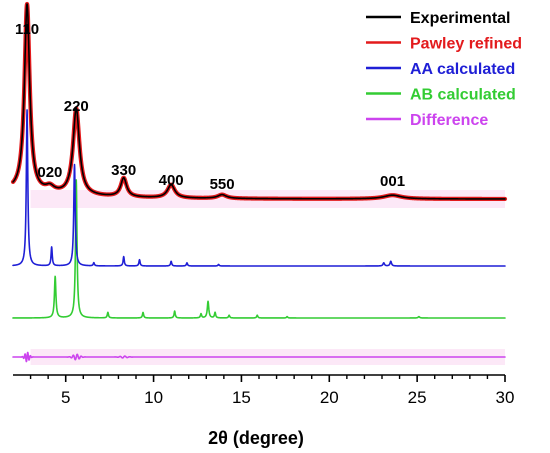  I want to click on x-tick-label: 15, so click(241, 397).